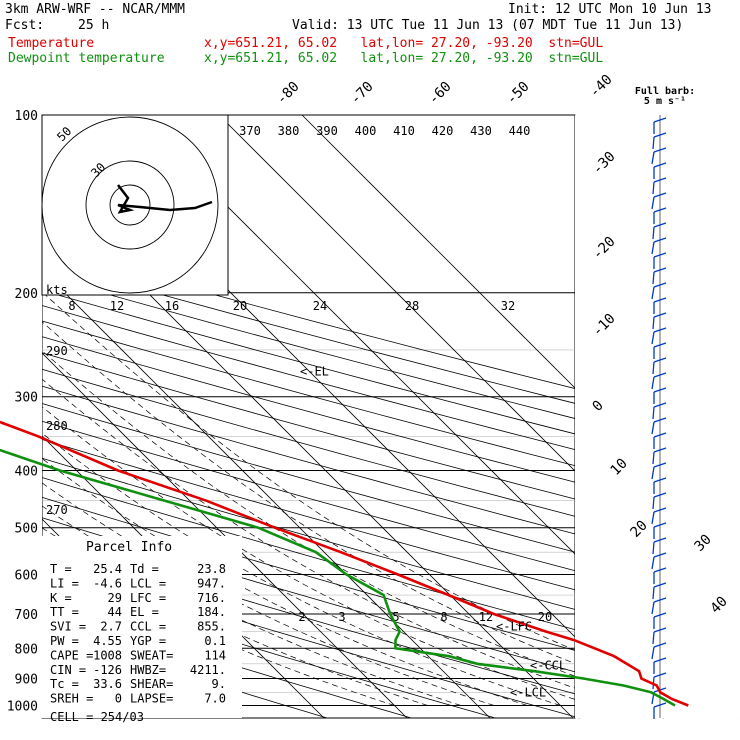  What do you see at coordinates (211, 627) in the screenshot?
I see `parcel-value: 855.` at bounding box center [211, 627].